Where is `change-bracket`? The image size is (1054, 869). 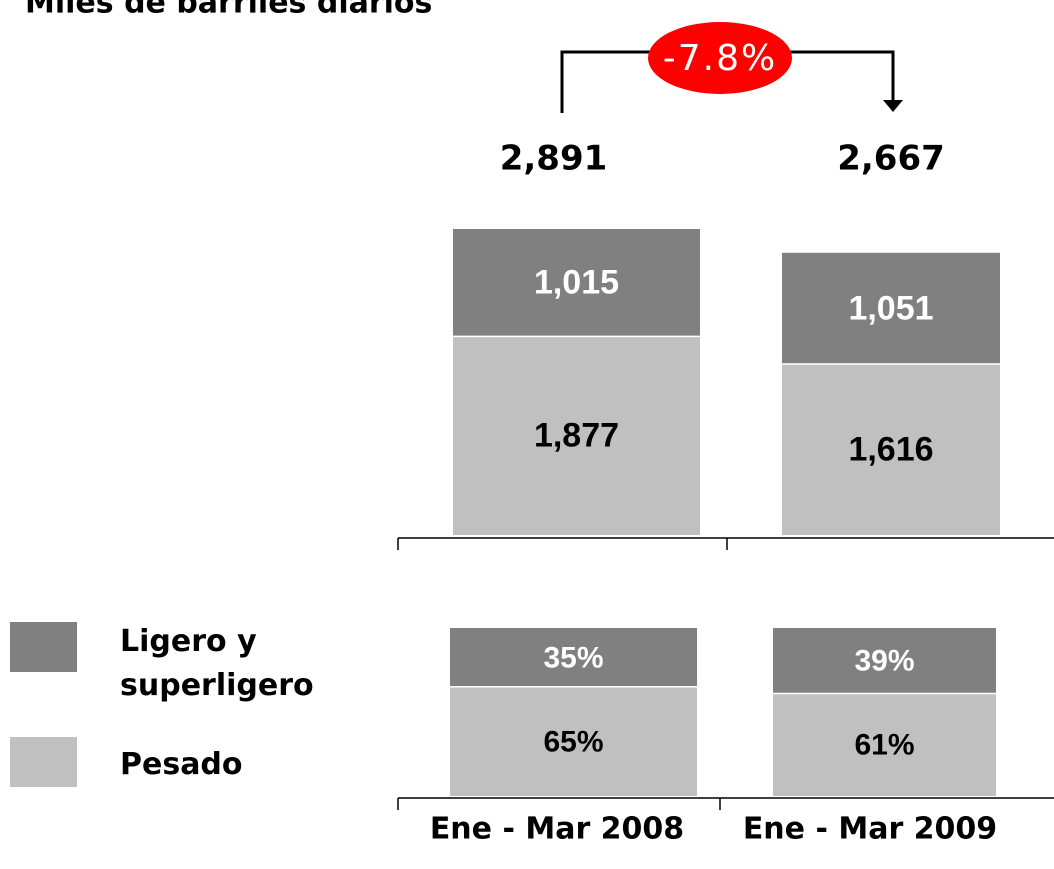 change-bracket is located at coordinates (727, 81).